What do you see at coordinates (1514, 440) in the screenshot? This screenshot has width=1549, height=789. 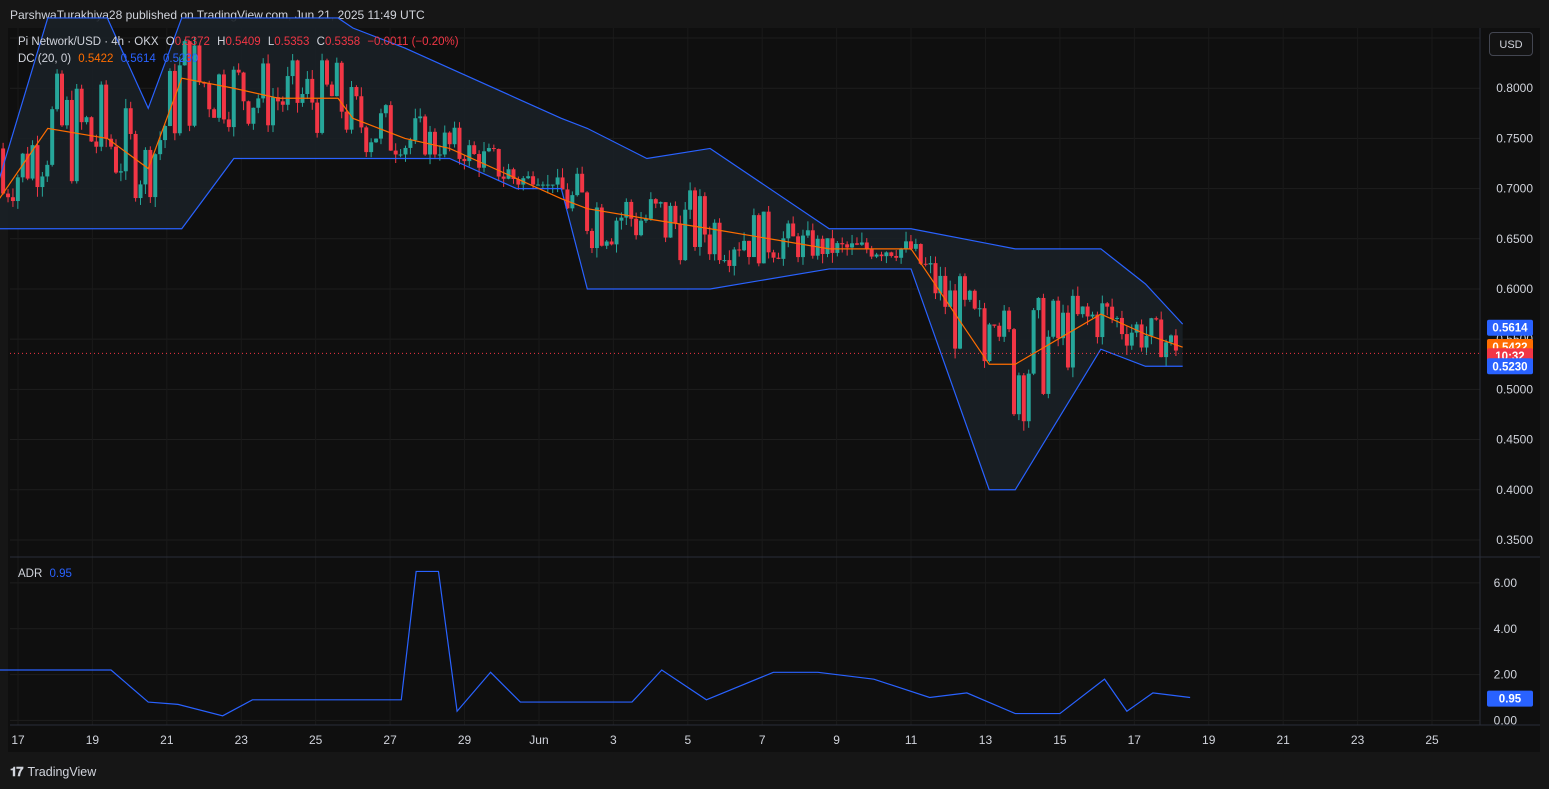 I see `price-tick-label: 0.4500` at bounding box center [1514, 440].